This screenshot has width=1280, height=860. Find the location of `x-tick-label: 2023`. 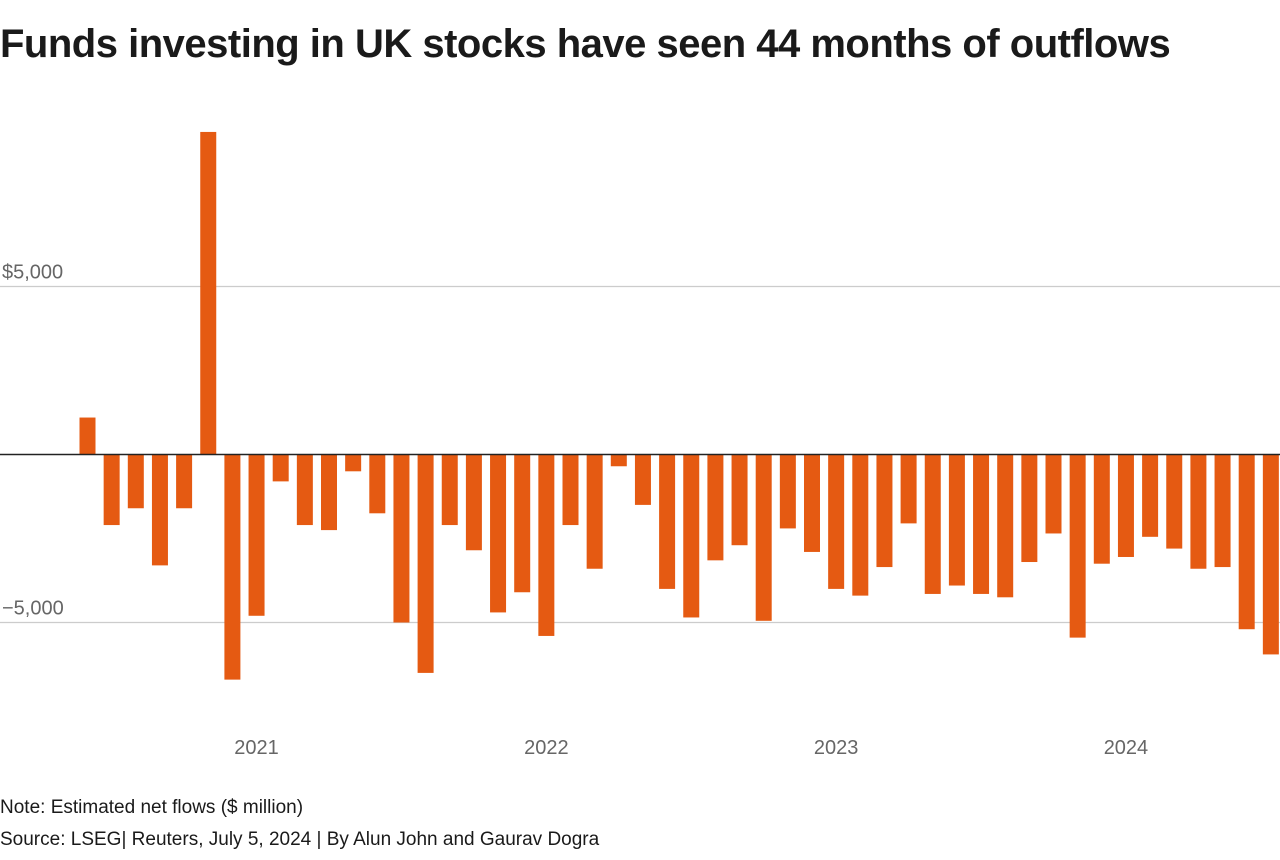

x-tick-label: 2023 is located at coordinates (836, 748).